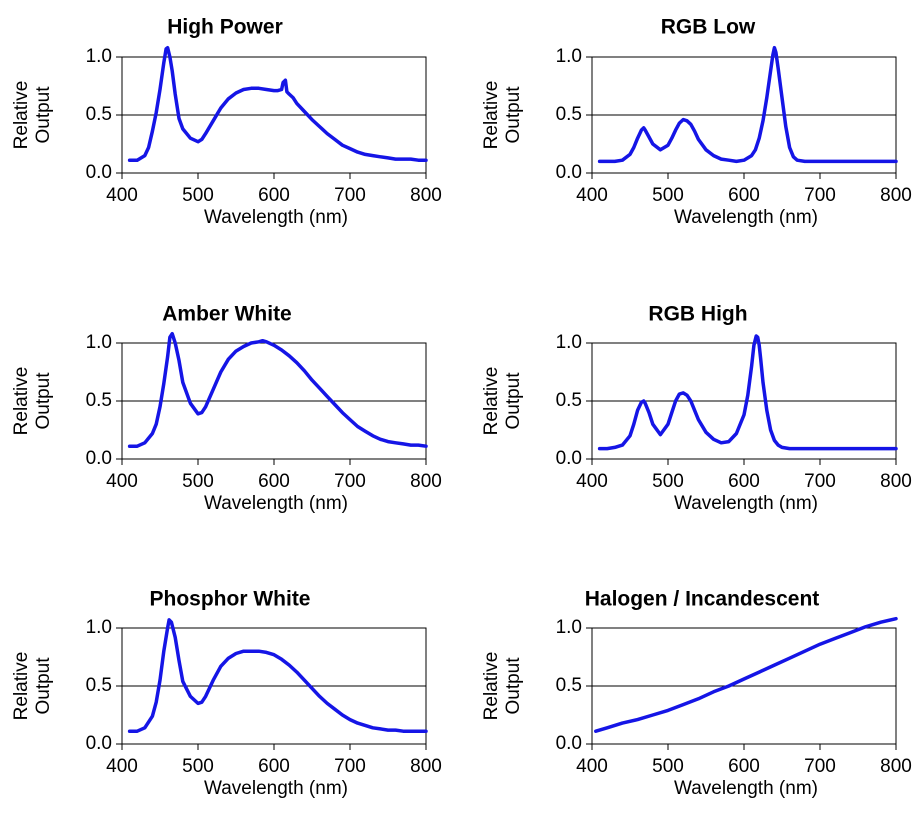  I want to click on chart-title: Halogen / Incandescent, so click(702, 599).